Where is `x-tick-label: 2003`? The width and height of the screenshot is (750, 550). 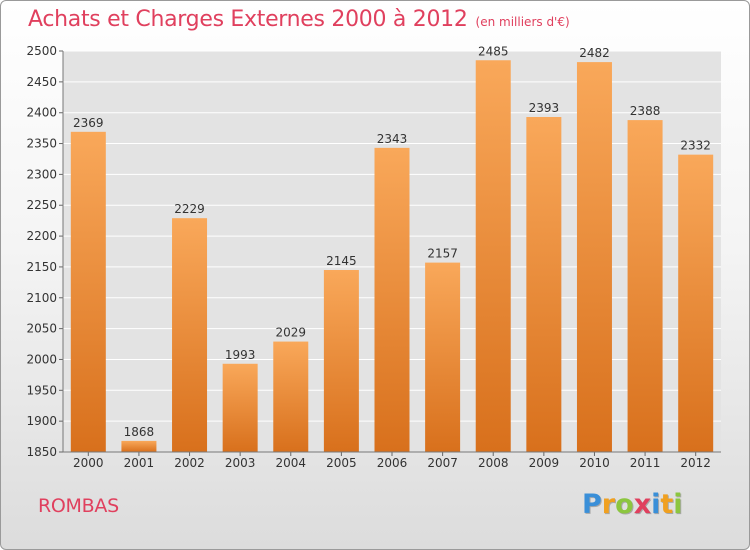 x-tick-label: 2003 is located at coordinates (240, 463).